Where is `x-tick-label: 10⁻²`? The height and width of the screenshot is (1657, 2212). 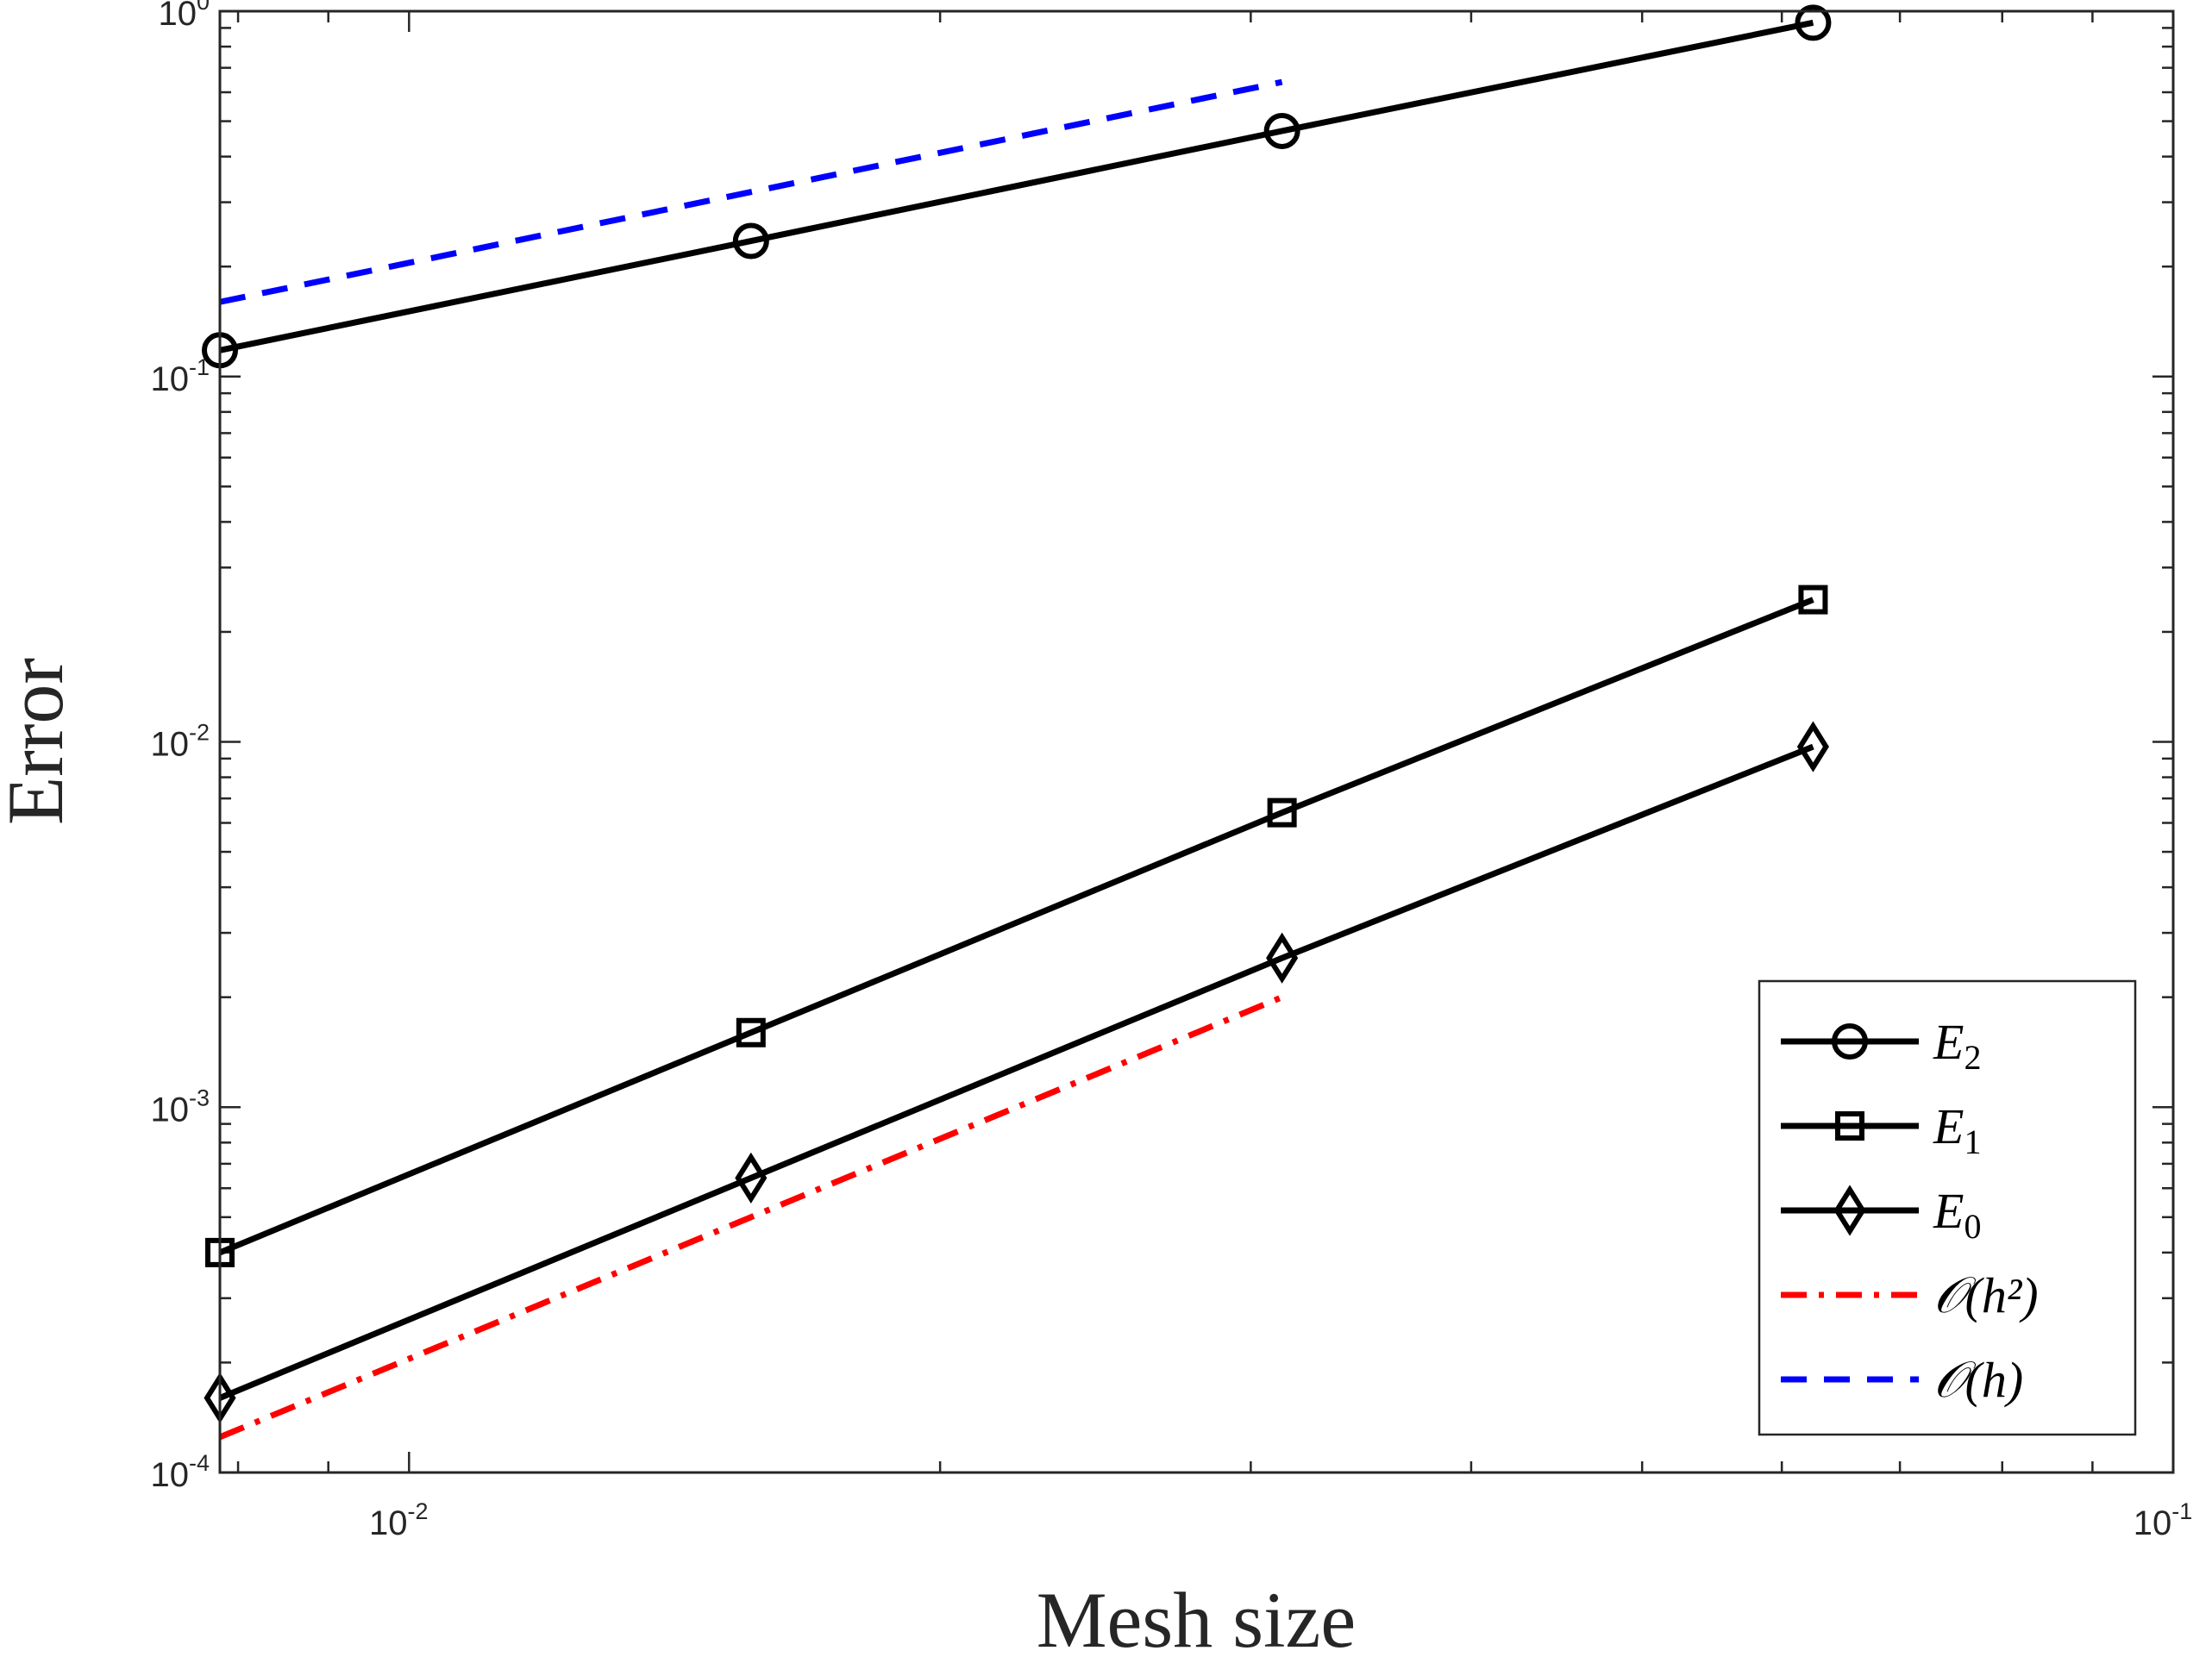
x-tick-label: 10⁻² is located at coordinates (399, 1520).